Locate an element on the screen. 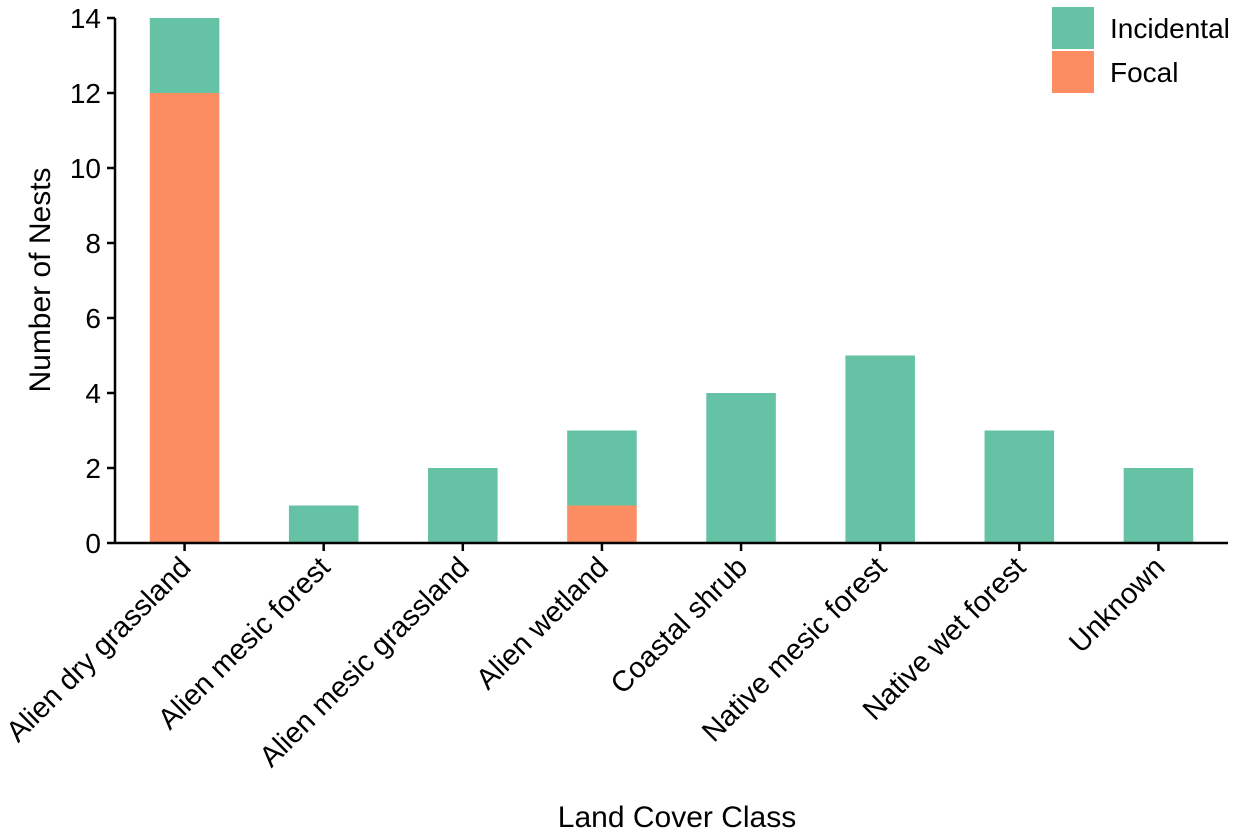 The width and height of the screenshot is (1260, 834). y-tick-label: 8 is located at coordinates (93, 243).